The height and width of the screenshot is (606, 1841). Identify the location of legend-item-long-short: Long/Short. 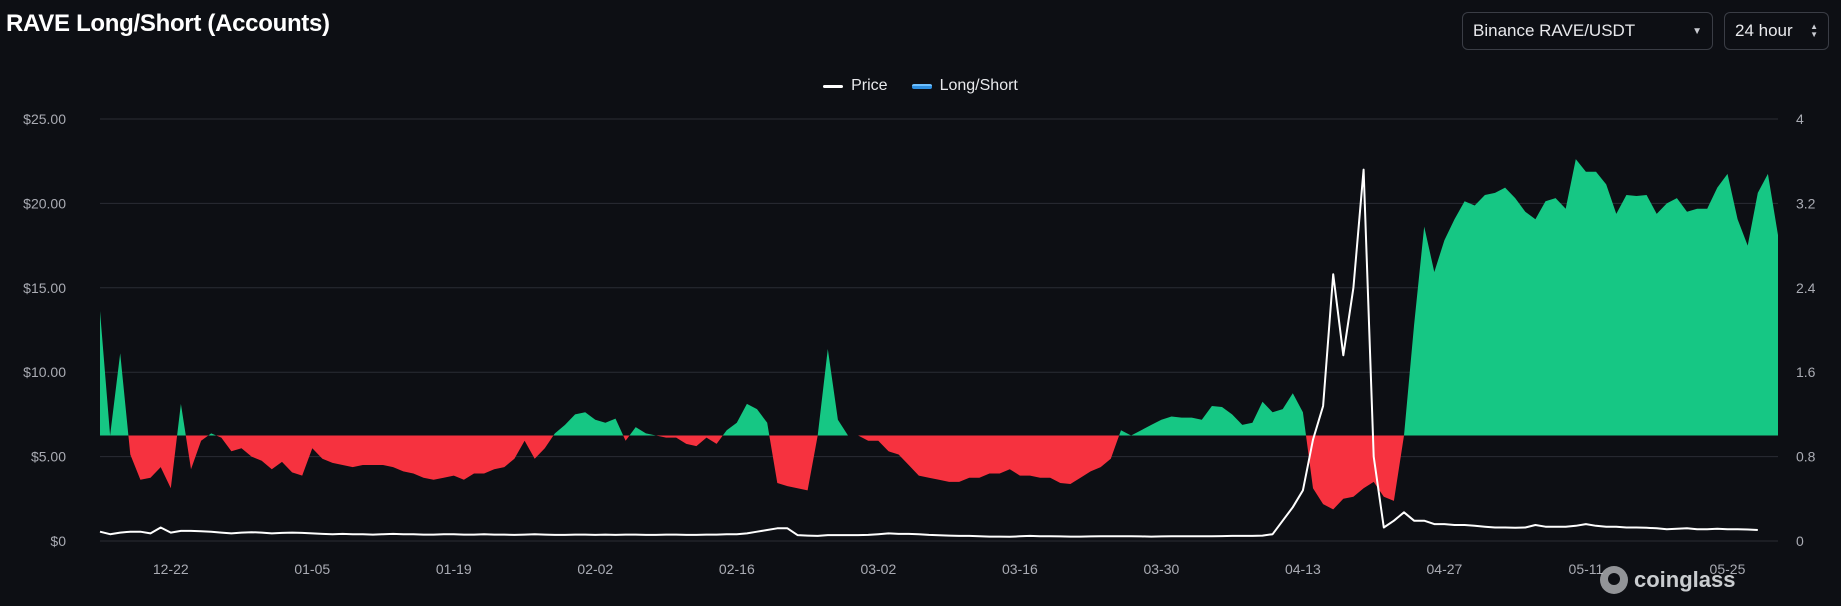
(964, 86).